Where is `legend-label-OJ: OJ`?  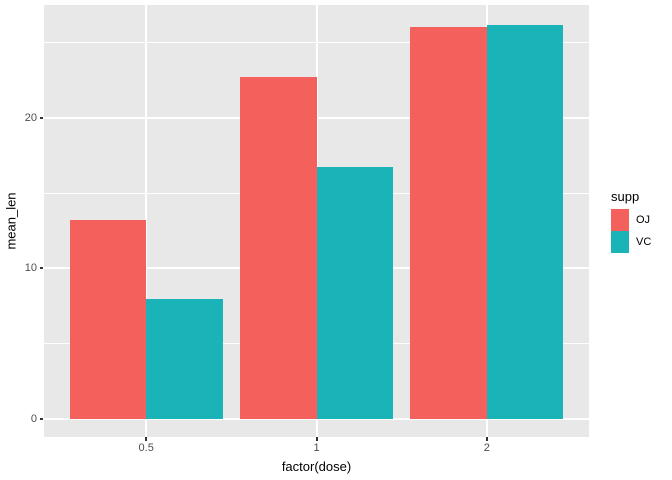 legend-label-OJ: OJ is located at coordinates (643, 220).